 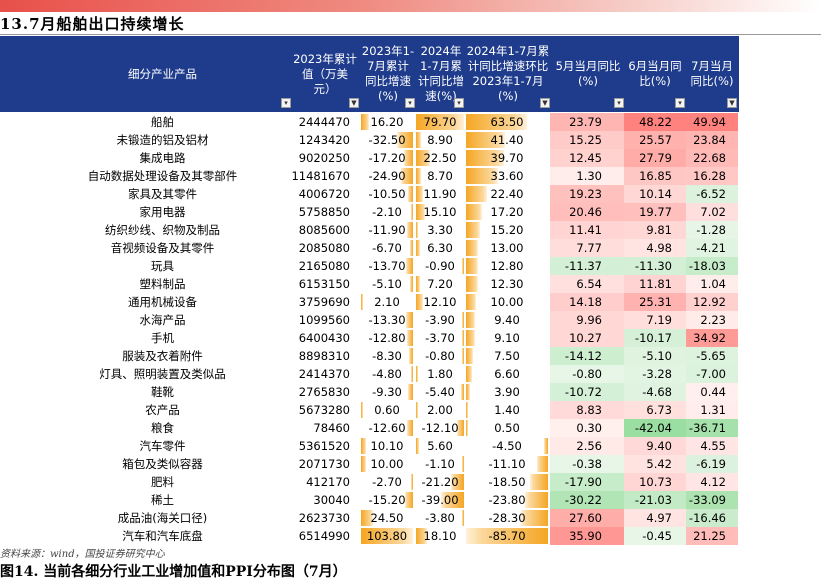 What do you see at coordinates (507, 464) in the screenshot?
I see `cell-chg: -11.10` at bounding box center [507, 464].